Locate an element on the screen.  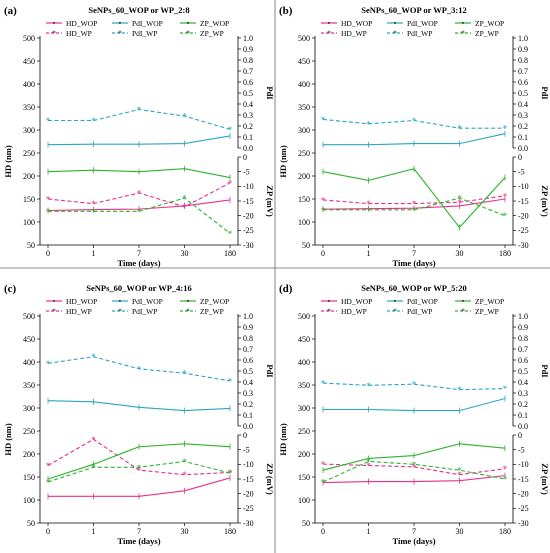
zp-tick-label: -20 is located at coordinates (523, 493).